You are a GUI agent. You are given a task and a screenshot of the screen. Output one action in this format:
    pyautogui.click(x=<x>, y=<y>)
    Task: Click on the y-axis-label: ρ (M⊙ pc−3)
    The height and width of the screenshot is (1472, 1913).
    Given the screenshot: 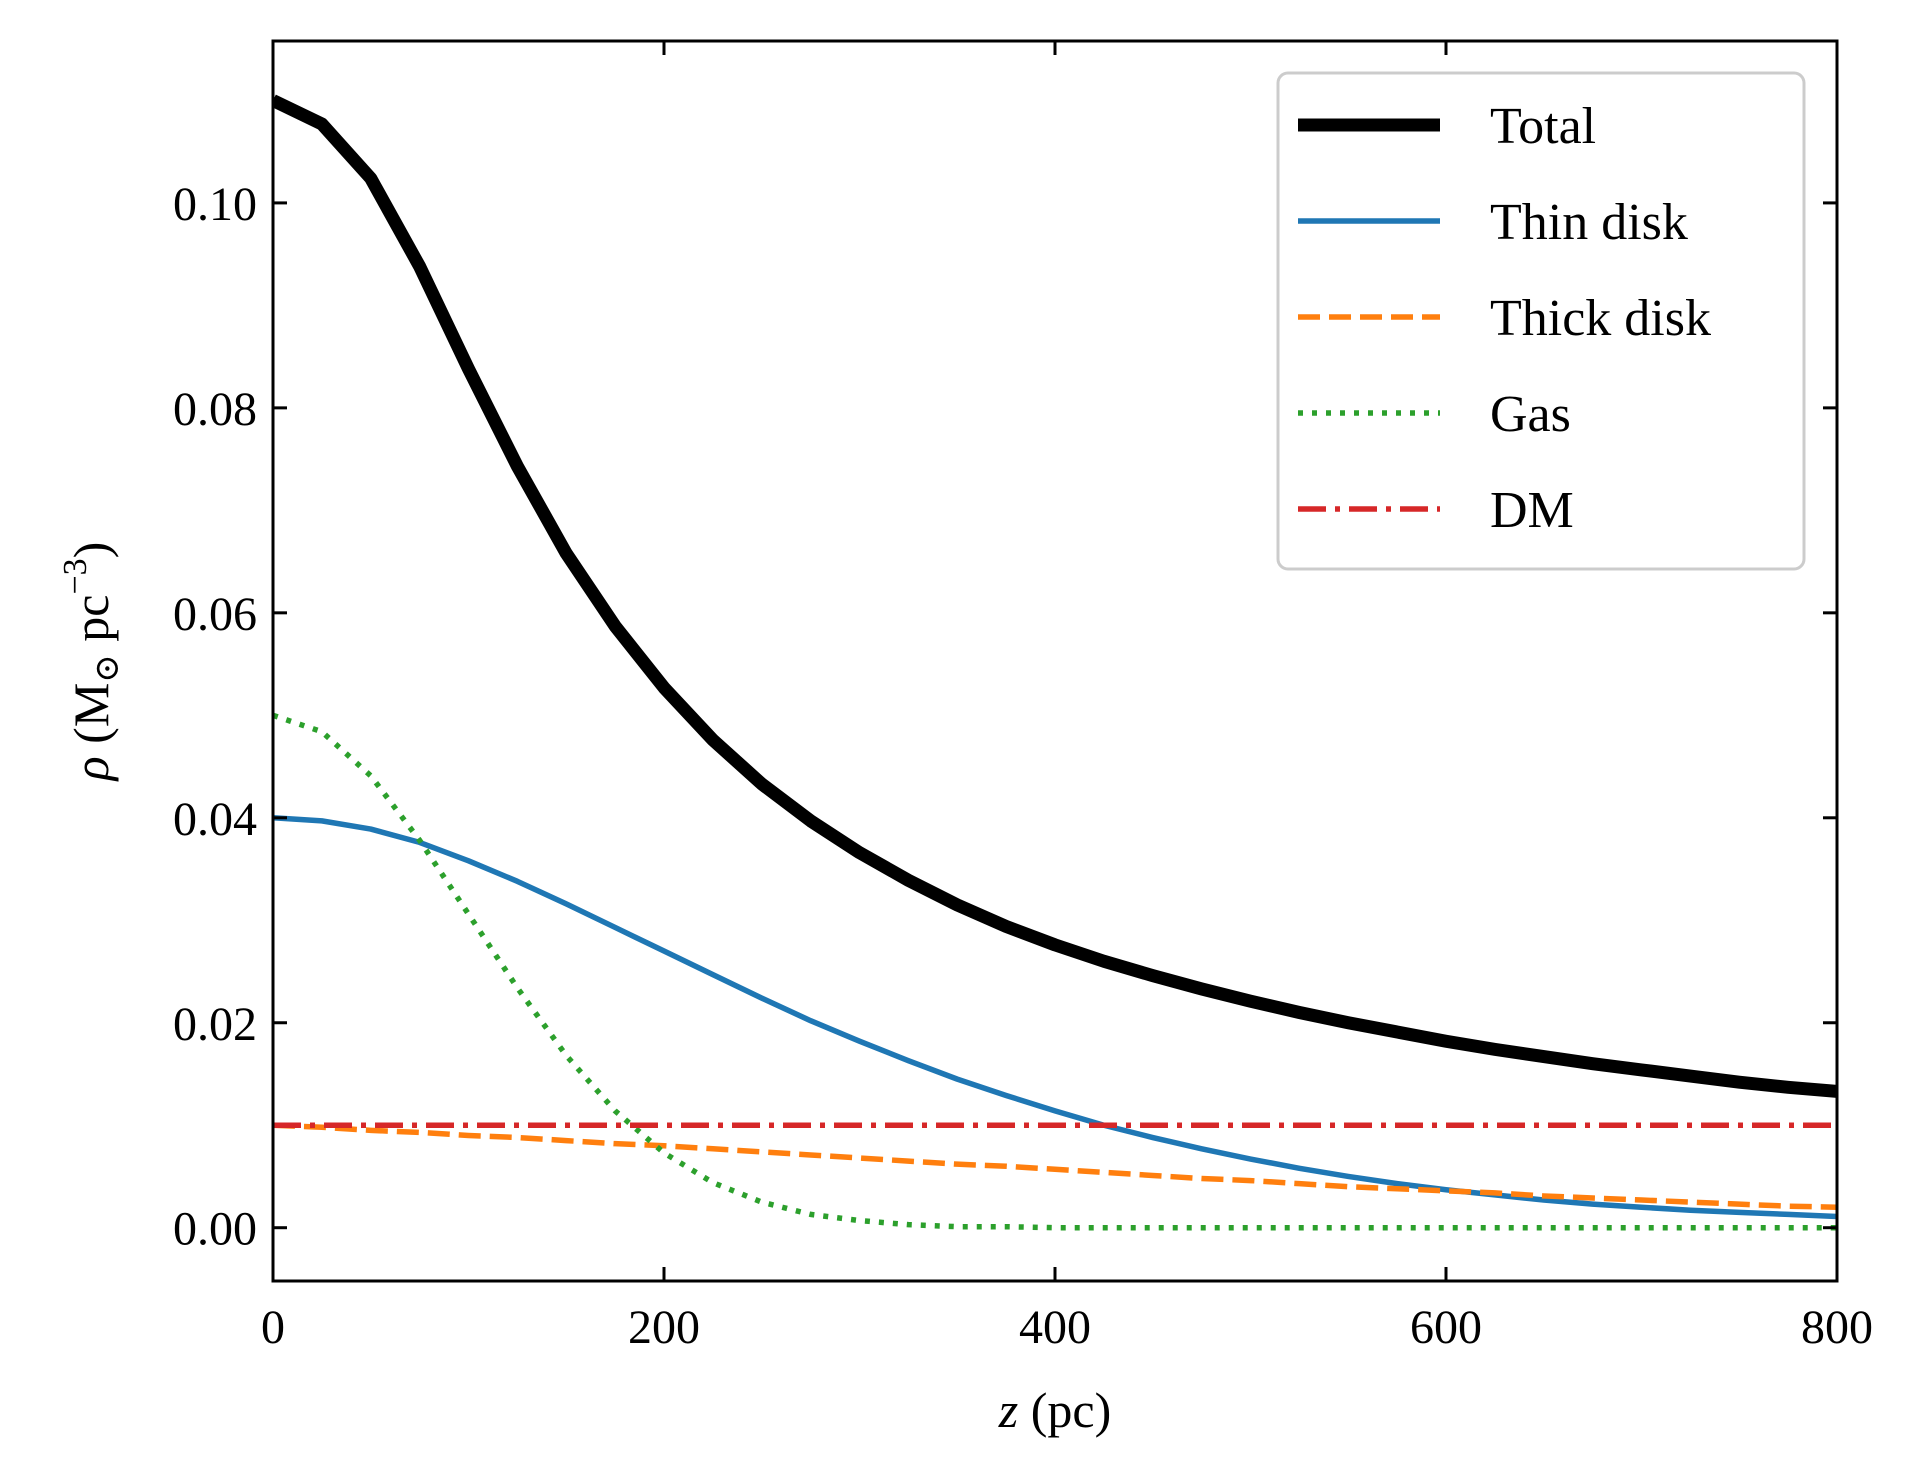 What is the action you would take?
    pyautogui.click(x=91, y=662)
    